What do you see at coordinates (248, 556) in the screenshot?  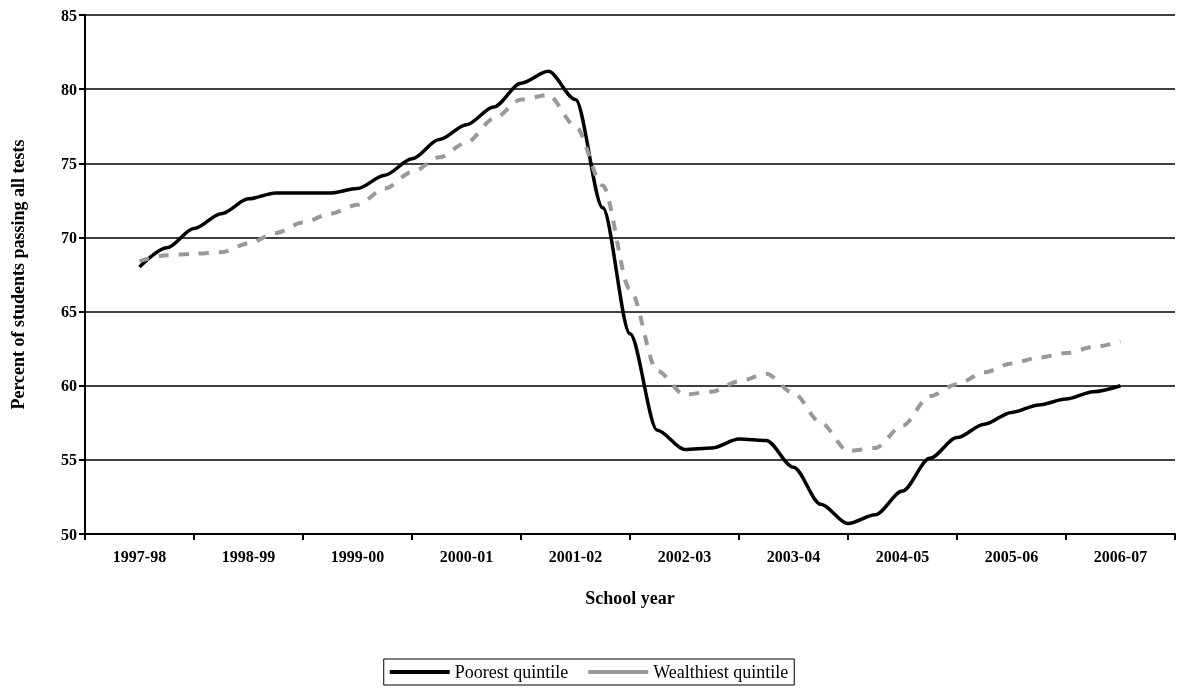 I see `x-tick-label: 1998-99` at bounding box center [248, 556].